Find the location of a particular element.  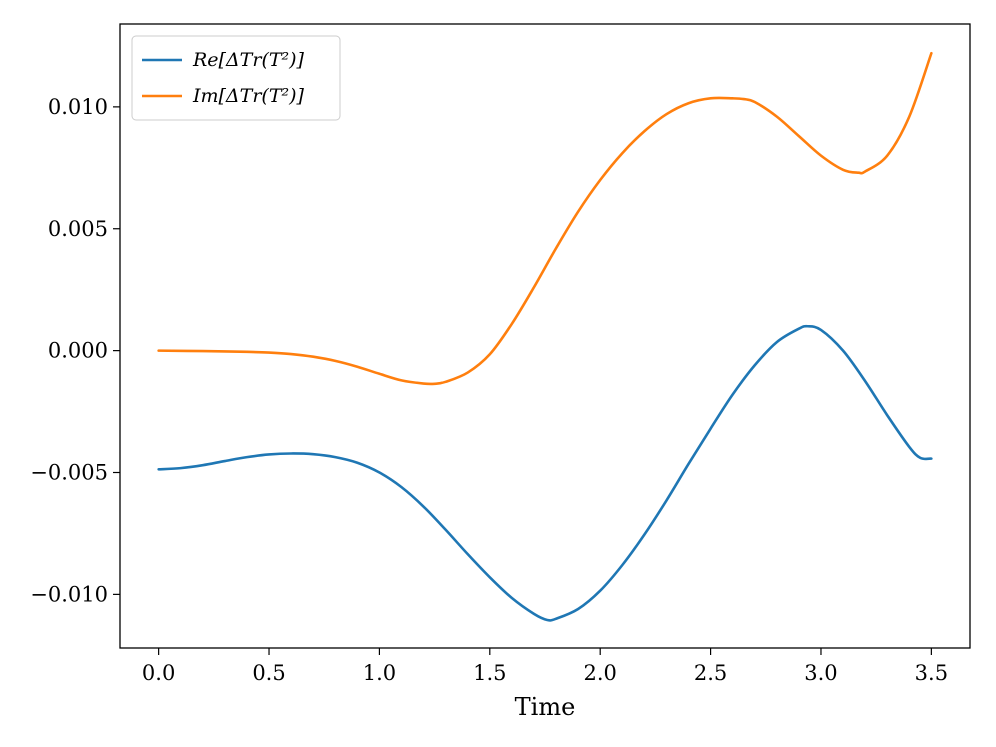

x-tick-label: 0.0 is located at coordinates (158, 673).